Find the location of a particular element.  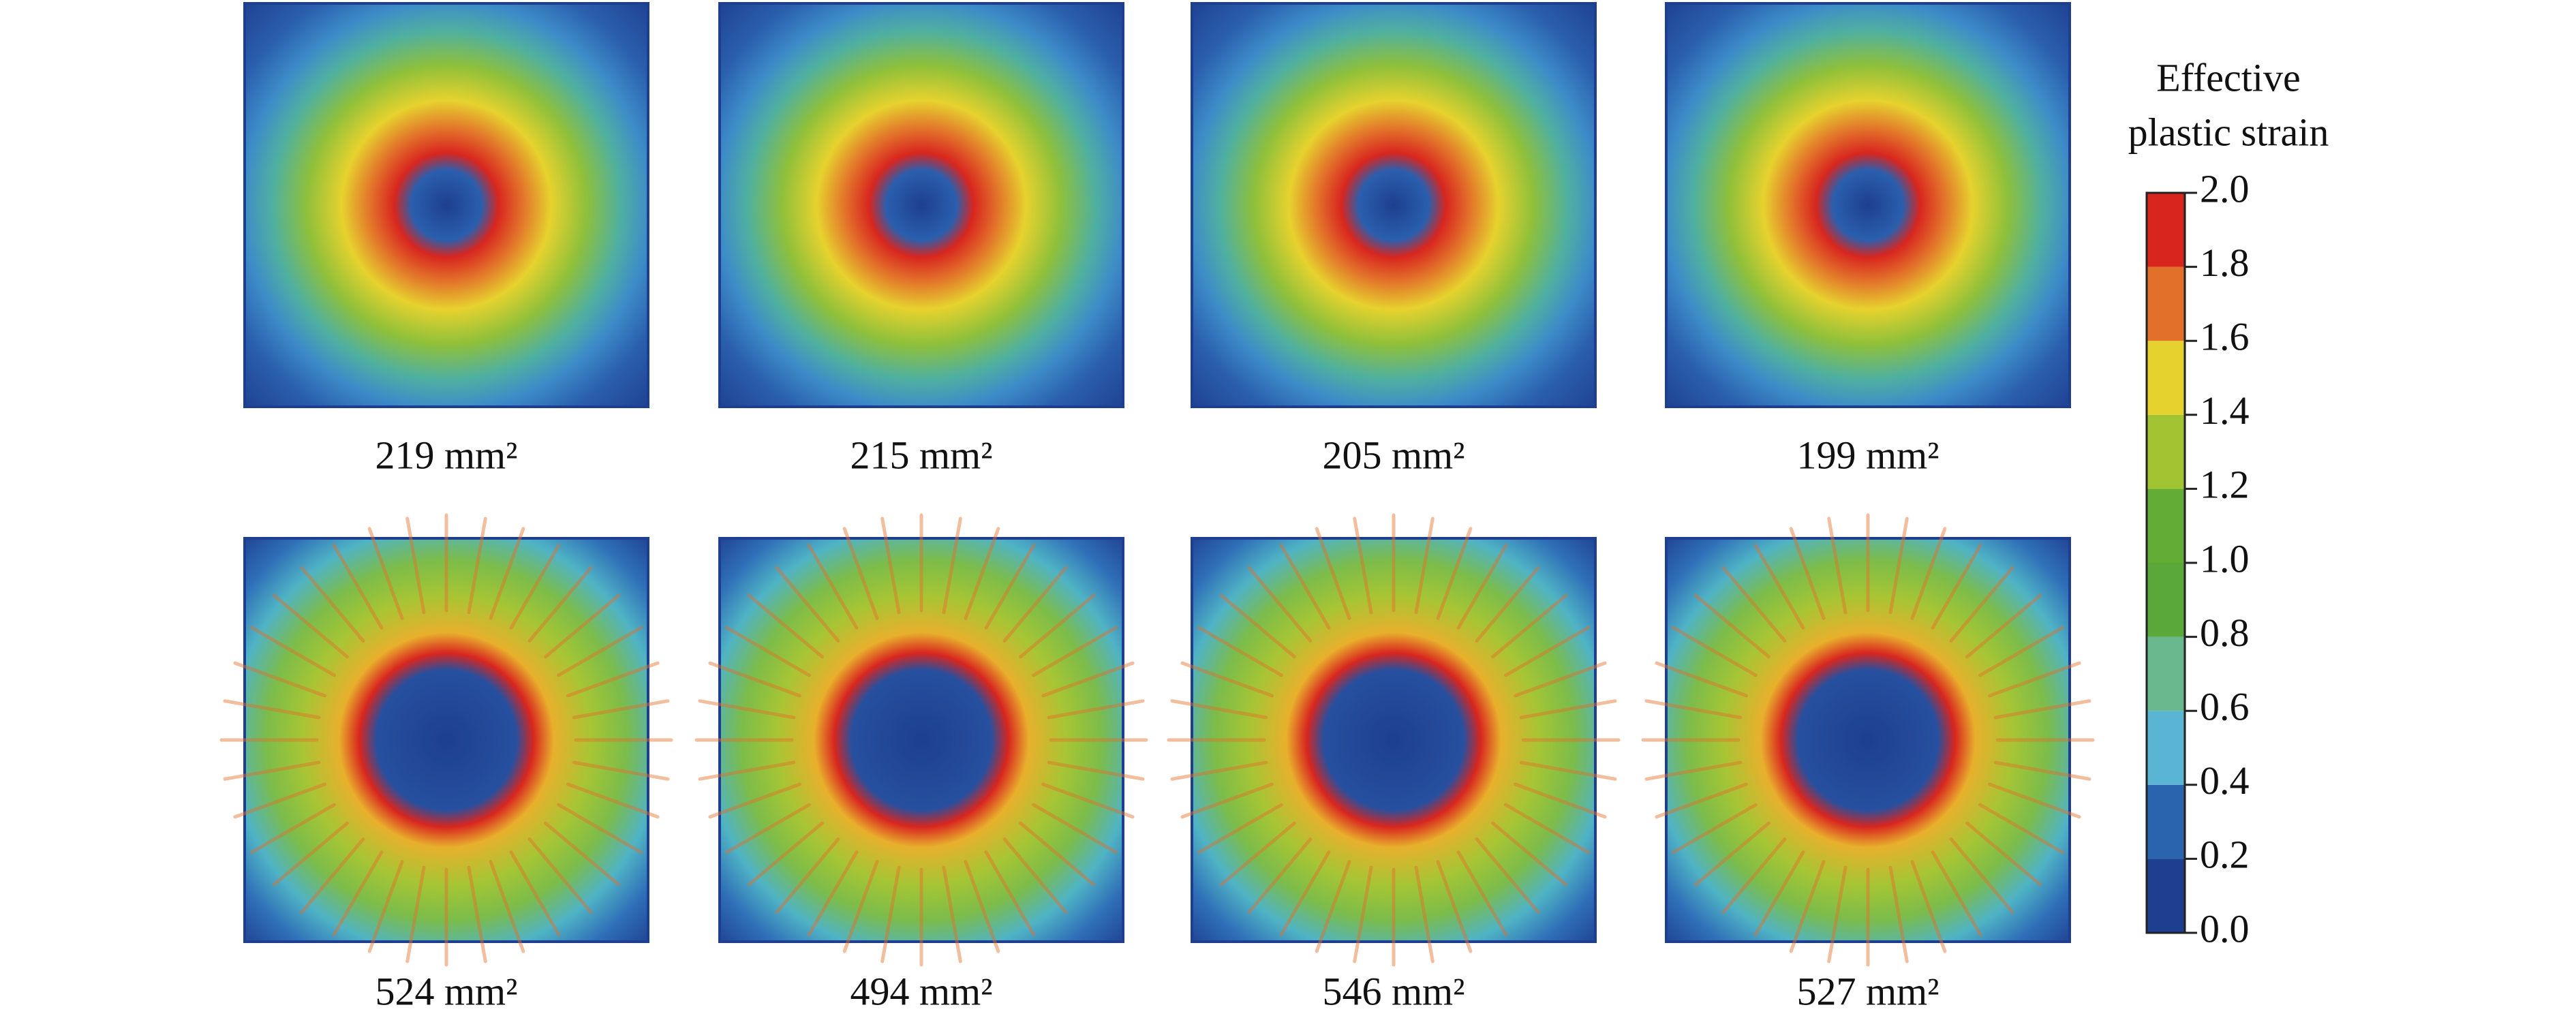

panel-caption: 524 mm² is located at coordinates (446, 991).